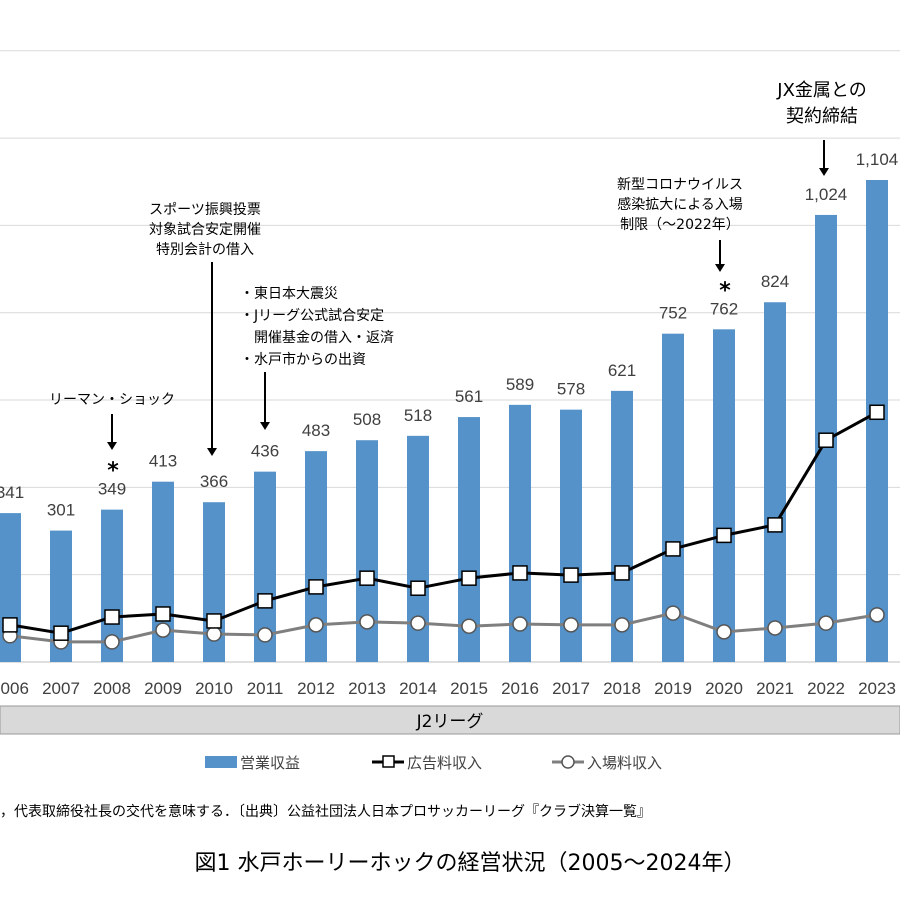 The height and width of the screenshot is (900, 900). I want to click on data-label-2020: 762, so click(724, 308).